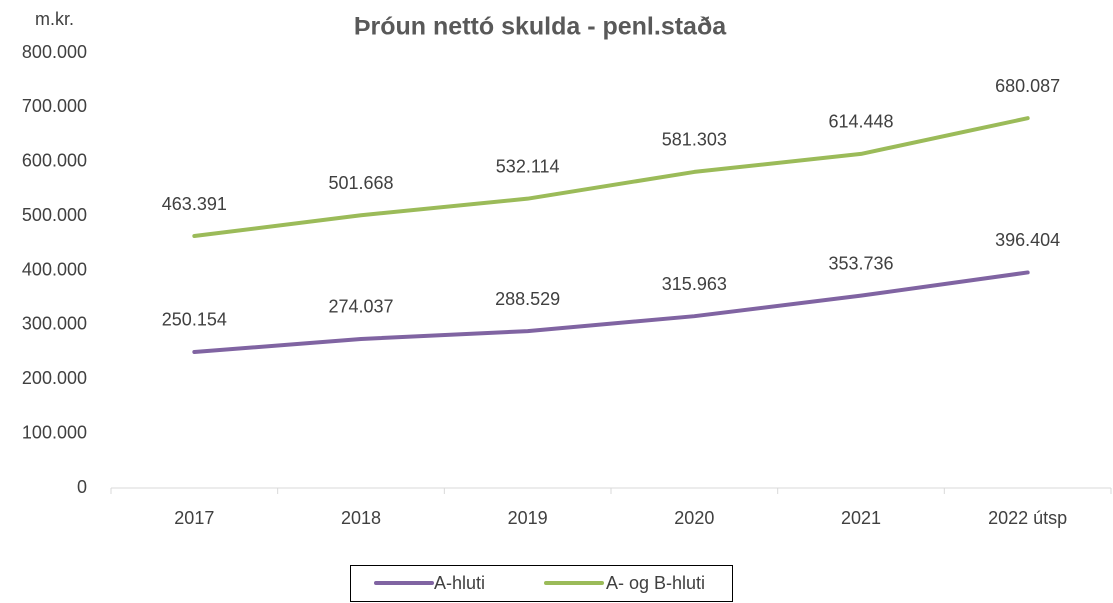 This screenshot has width=1113, height=603. Describe the element at coordinates (361, 518) in the screenshot. I see `x-tick-label: 2018` at that location.